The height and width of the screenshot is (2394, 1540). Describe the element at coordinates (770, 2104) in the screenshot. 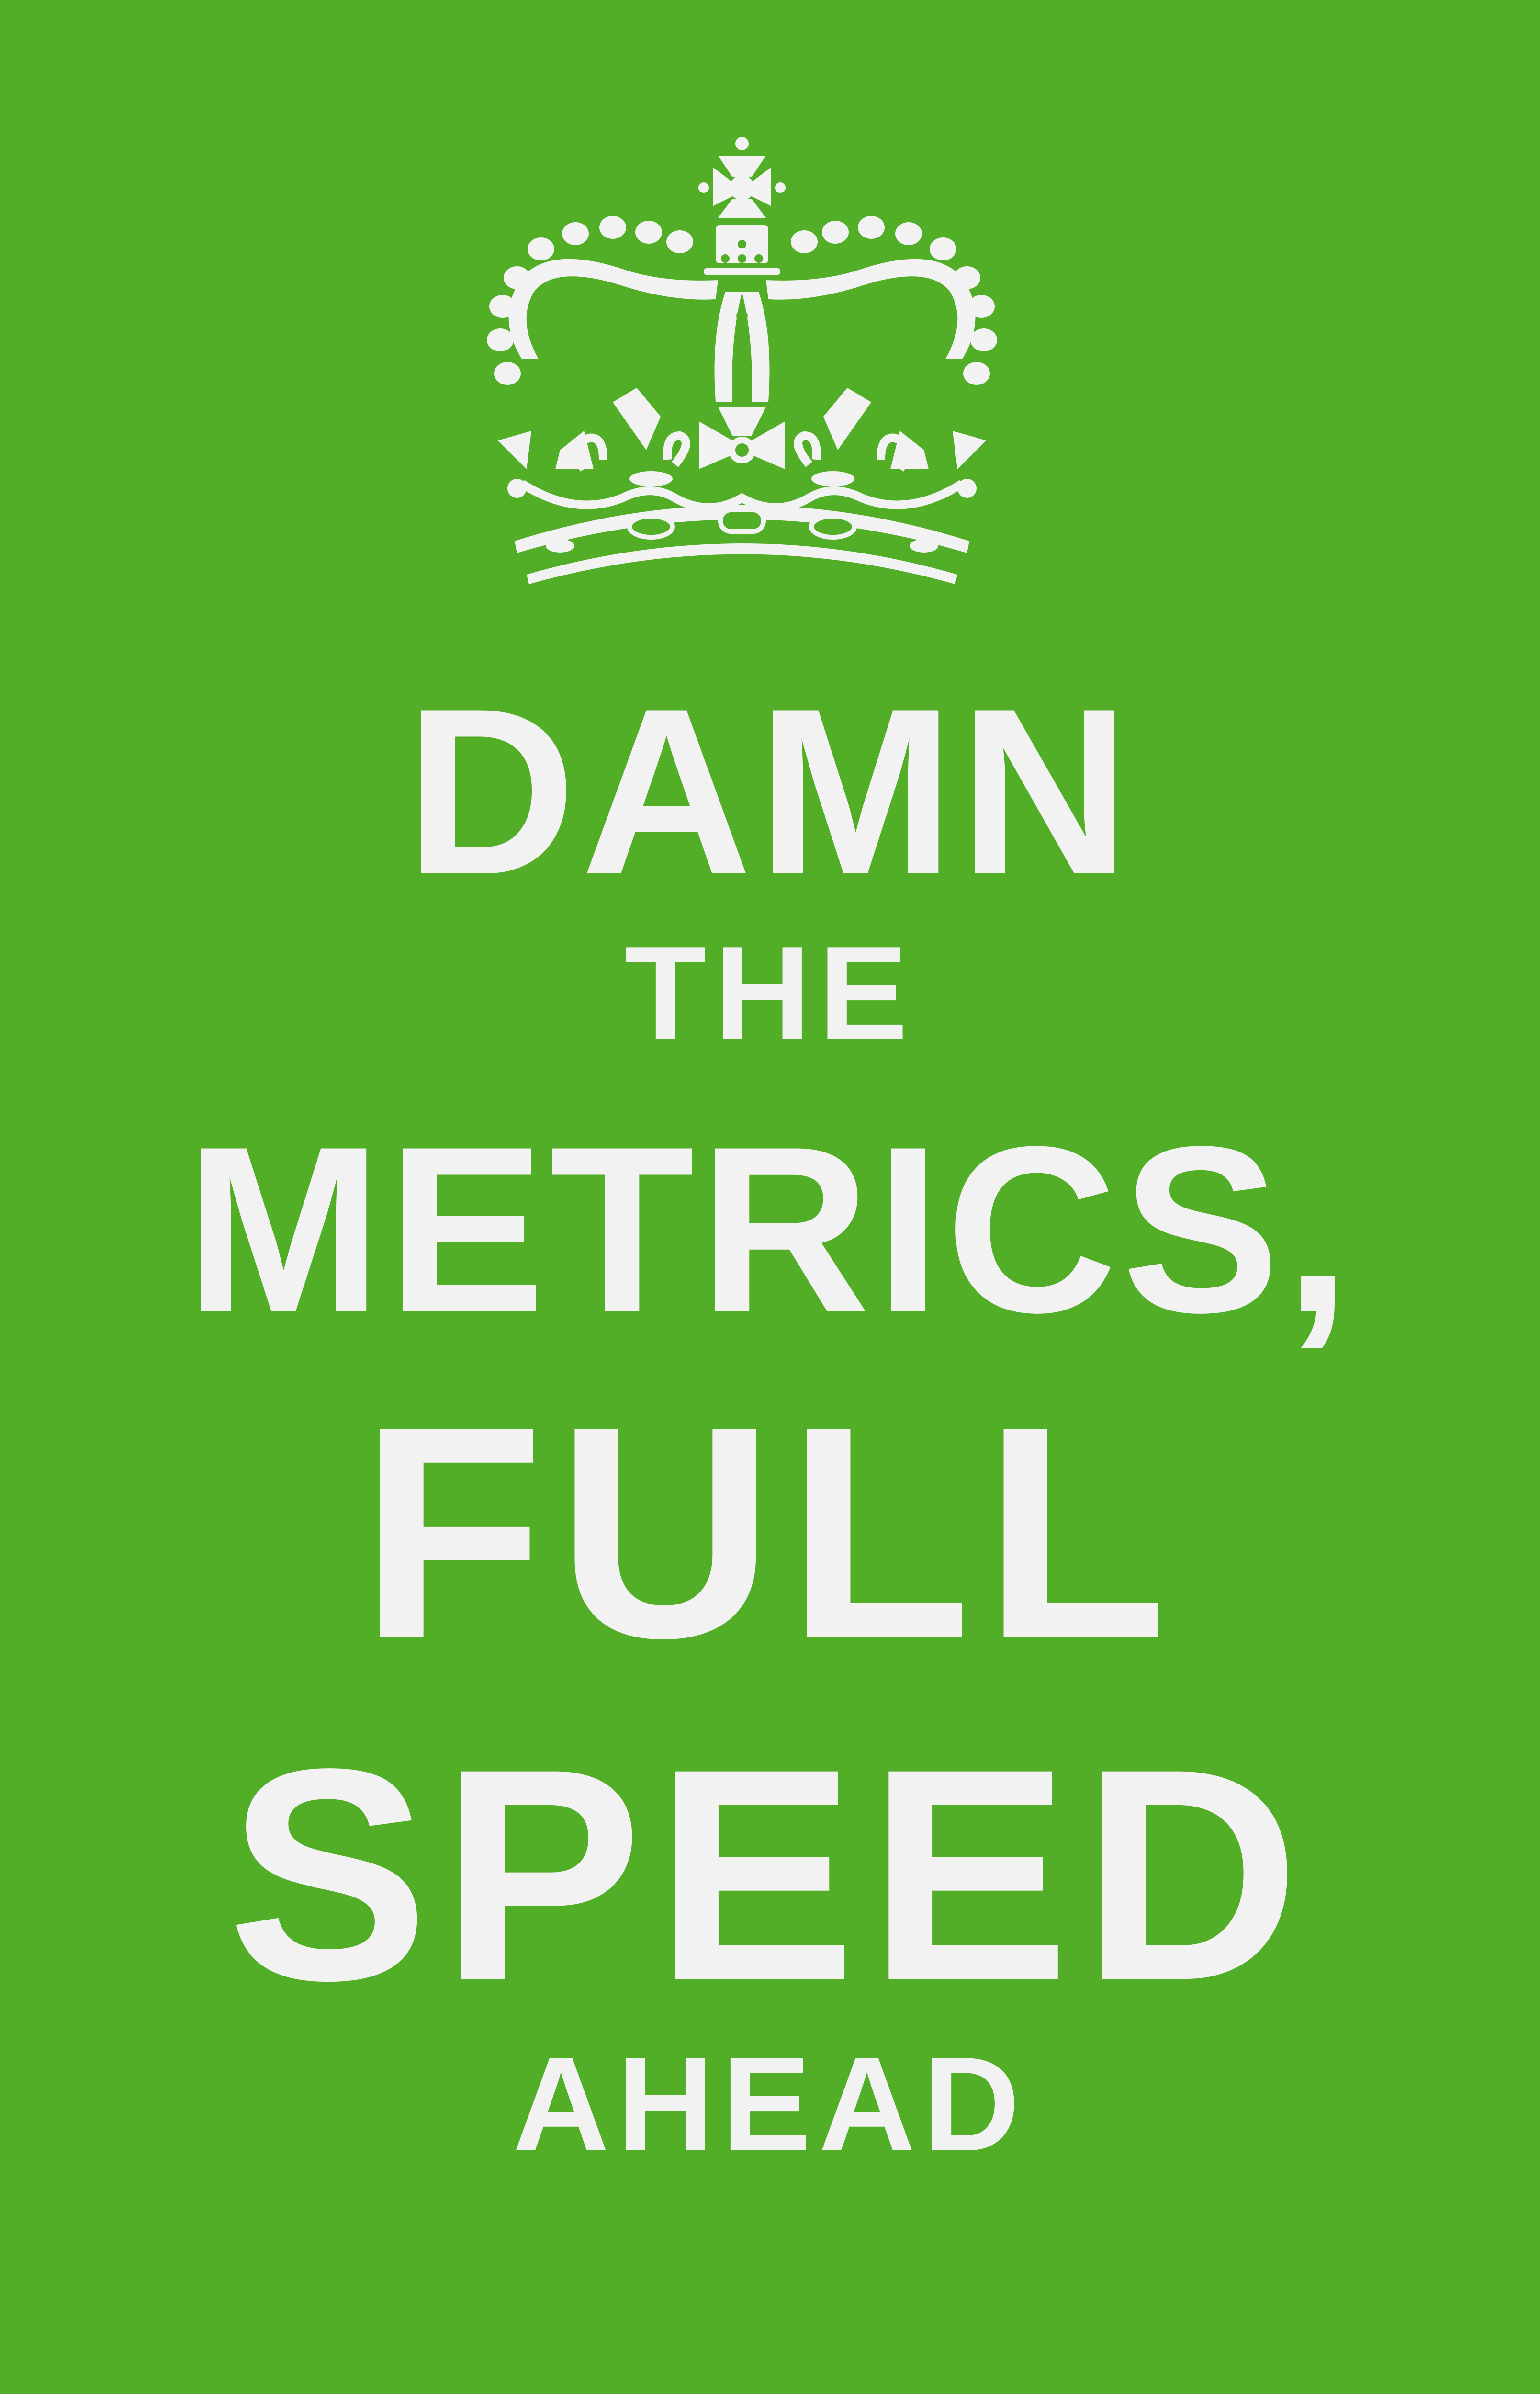

I see `headline-line-6: AHEAD` at that location.